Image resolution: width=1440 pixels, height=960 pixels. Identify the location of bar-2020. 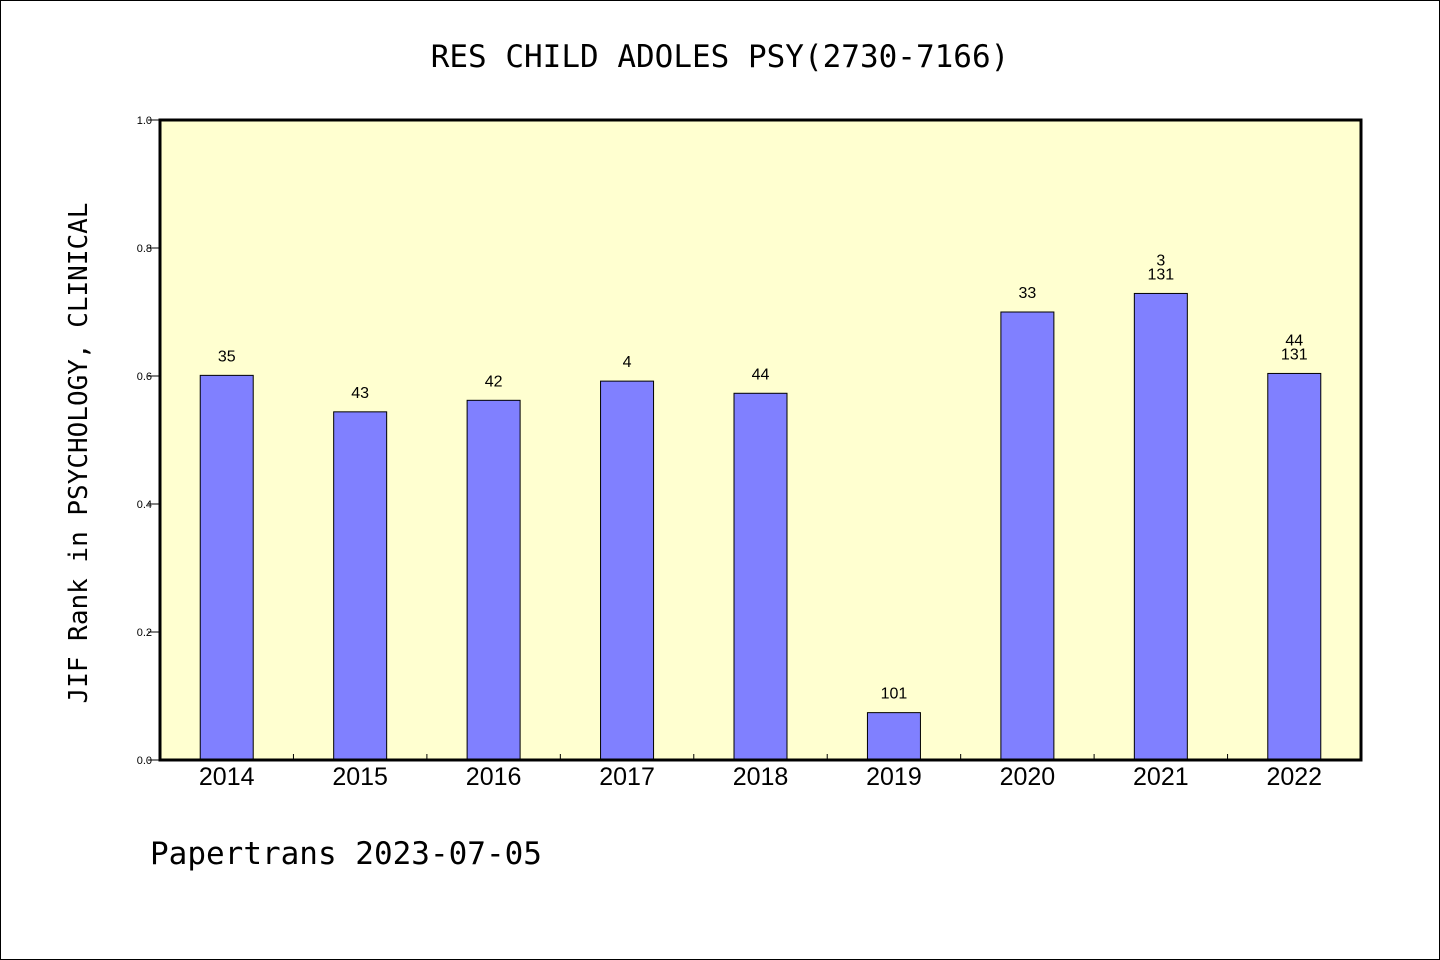
(1027, 536).